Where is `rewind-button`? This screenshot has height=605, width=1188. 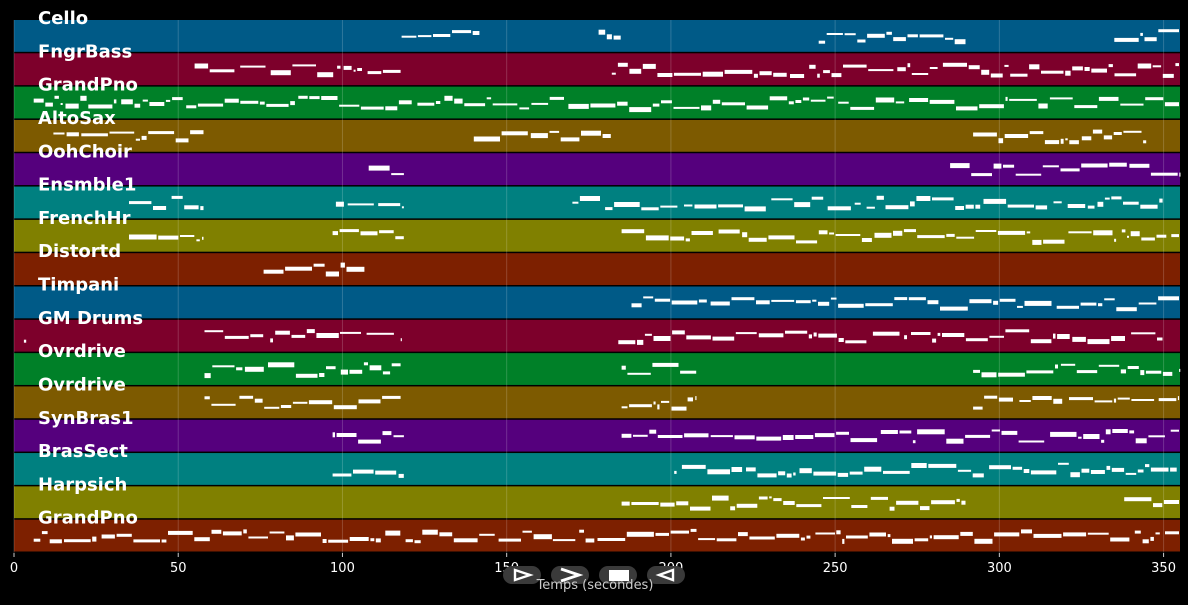
rewind-button is located at coordinates (666, 575).